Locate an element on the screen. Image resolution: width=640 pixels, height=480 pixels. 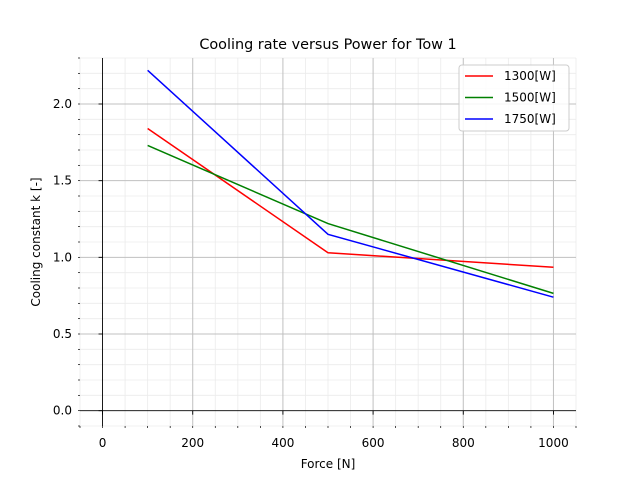
legend-label: 1300[W] is located at coordinates (530, 76).